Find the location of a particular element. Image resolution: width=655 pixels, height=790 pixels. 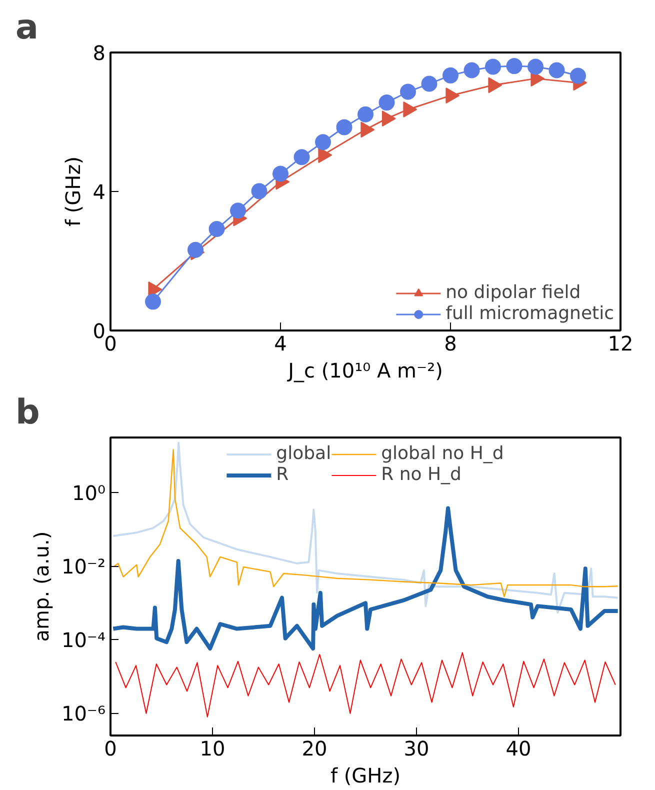

legend-label: global no H_d is located at coordinates (442, 453).